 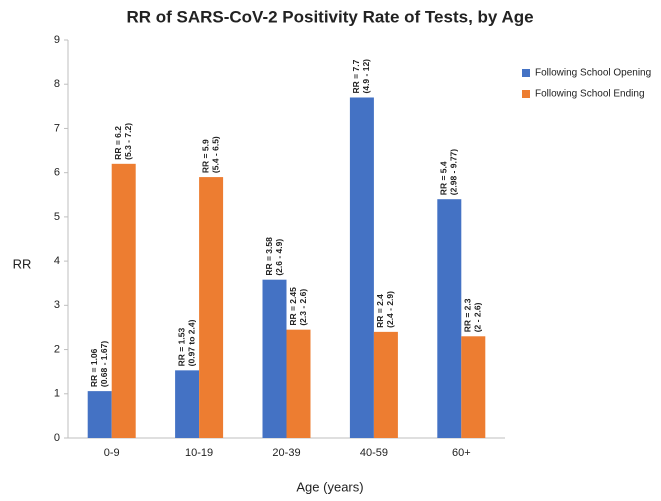 I want to click on interval-label: (4.9 - 12), so click(x=366, y=76).